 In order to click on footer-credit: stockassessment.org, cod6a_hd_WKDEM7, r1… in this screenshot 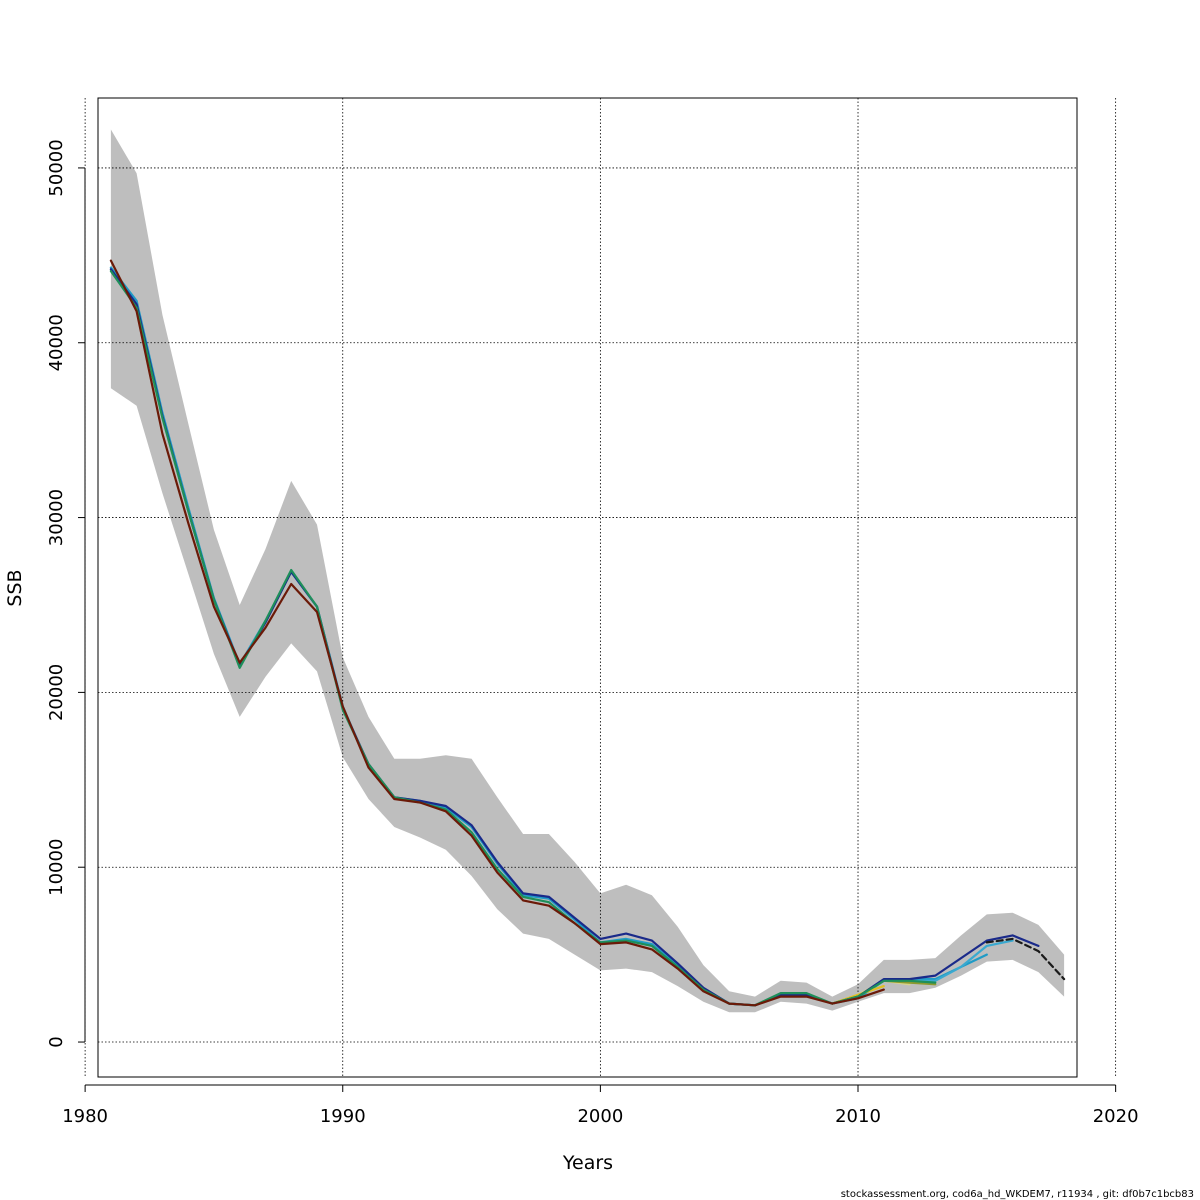, I will do `click(1017, 1194)`.